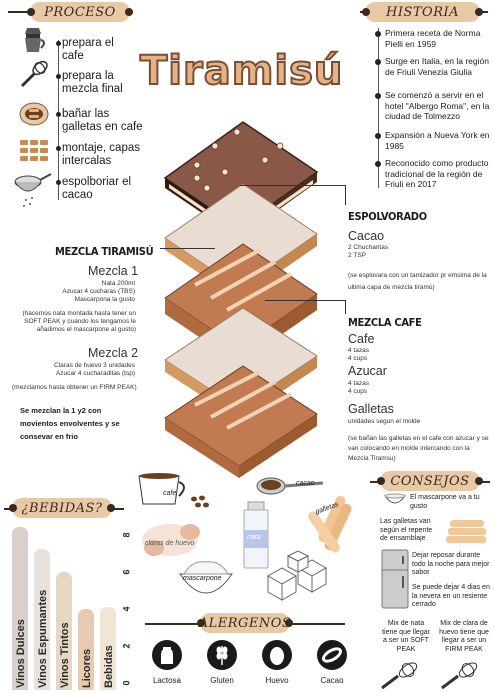 This screenshot has height=693, width=494. What do you see at coordinates (371, 409) in the screenshot?
I see `mezcla-cafe-galletas: Galletas` at bounding box center [371, 409].